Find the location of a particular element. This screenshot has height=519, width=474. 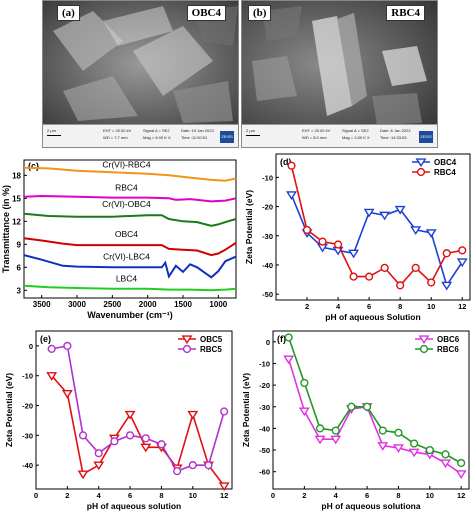

panel-letter-c: (c) is located at coordinates (33, 166).